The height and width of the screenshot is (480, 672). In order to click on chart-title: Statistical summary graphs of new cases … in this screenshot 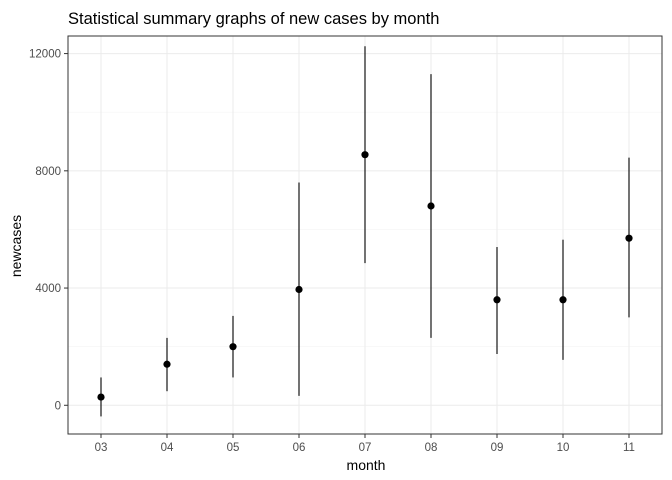, I will do `click(253, 19)`.